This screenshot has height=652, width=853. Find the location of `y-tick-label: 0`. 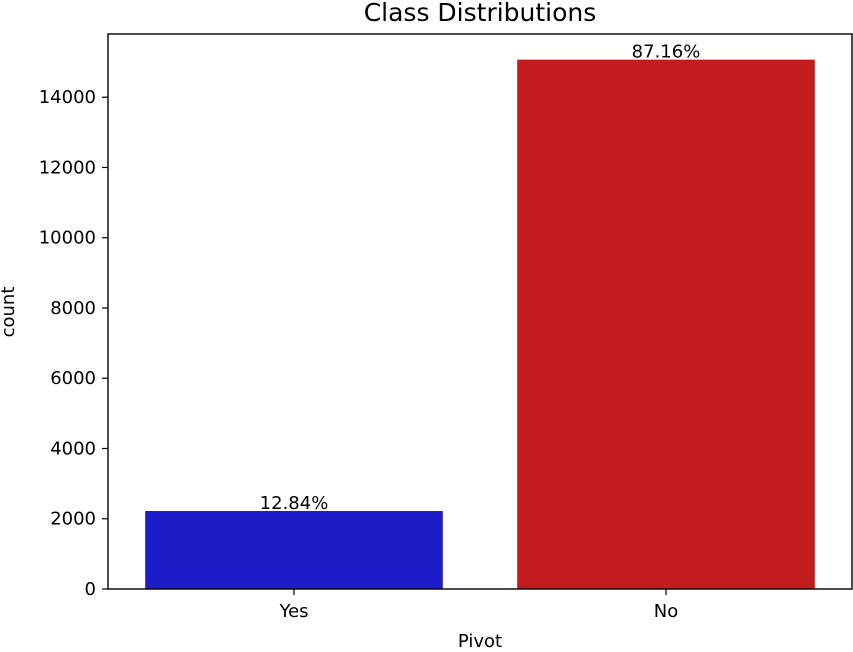

y-tick-label: 0 is located at coordinates (90, 589).